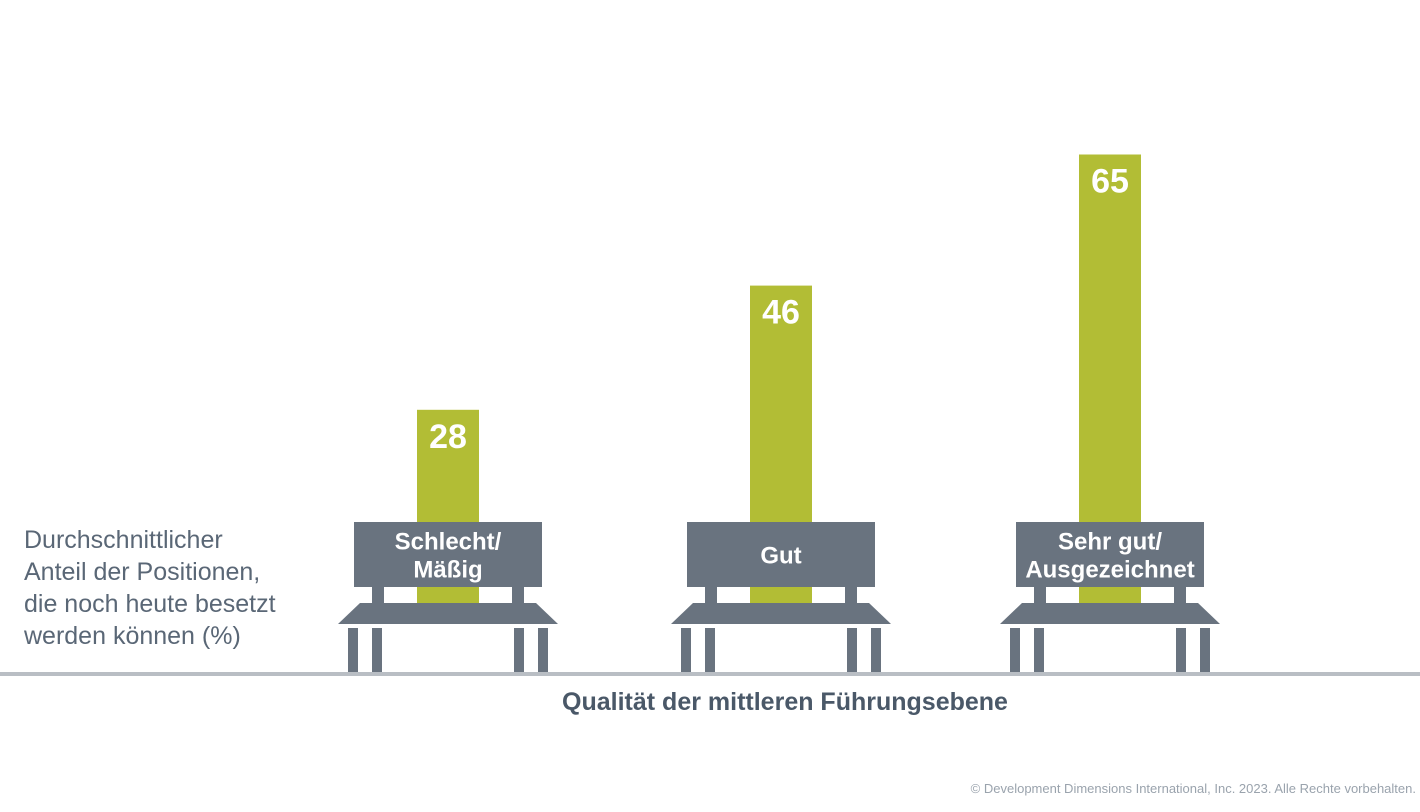 The image size is (1420, 812). Describe the element at coordinates (448, 437) in the screenshot. I see `bar-value-label: 28` at that location.